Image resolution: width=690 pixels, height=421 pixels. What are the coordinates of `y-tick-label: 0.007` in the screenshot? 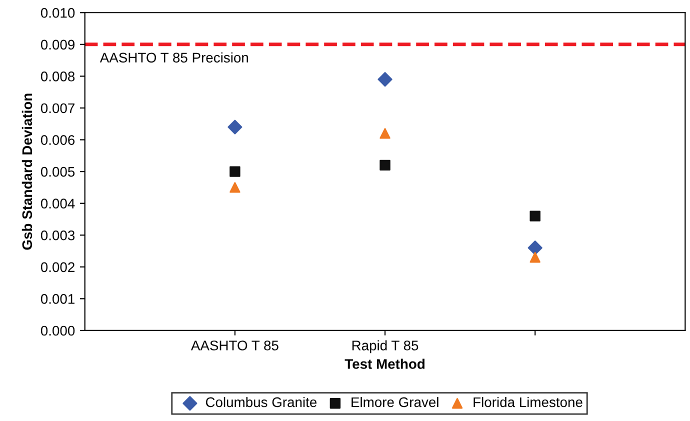 It's located at (57, 108).